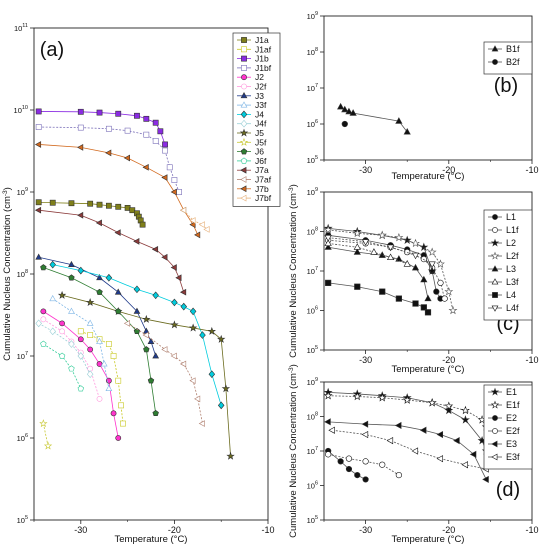 The width and height of the screenshot is (541, 550). Describe the element at coordinates (90, 213) in the screenshot. I see `series-J1a` at that location.